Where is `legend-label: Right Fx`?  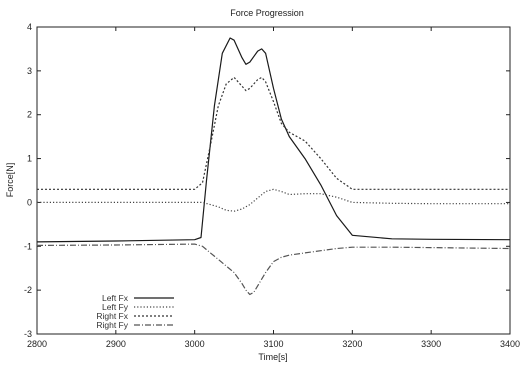
legend-label: Right Fx is located at coordinates (112, 316).